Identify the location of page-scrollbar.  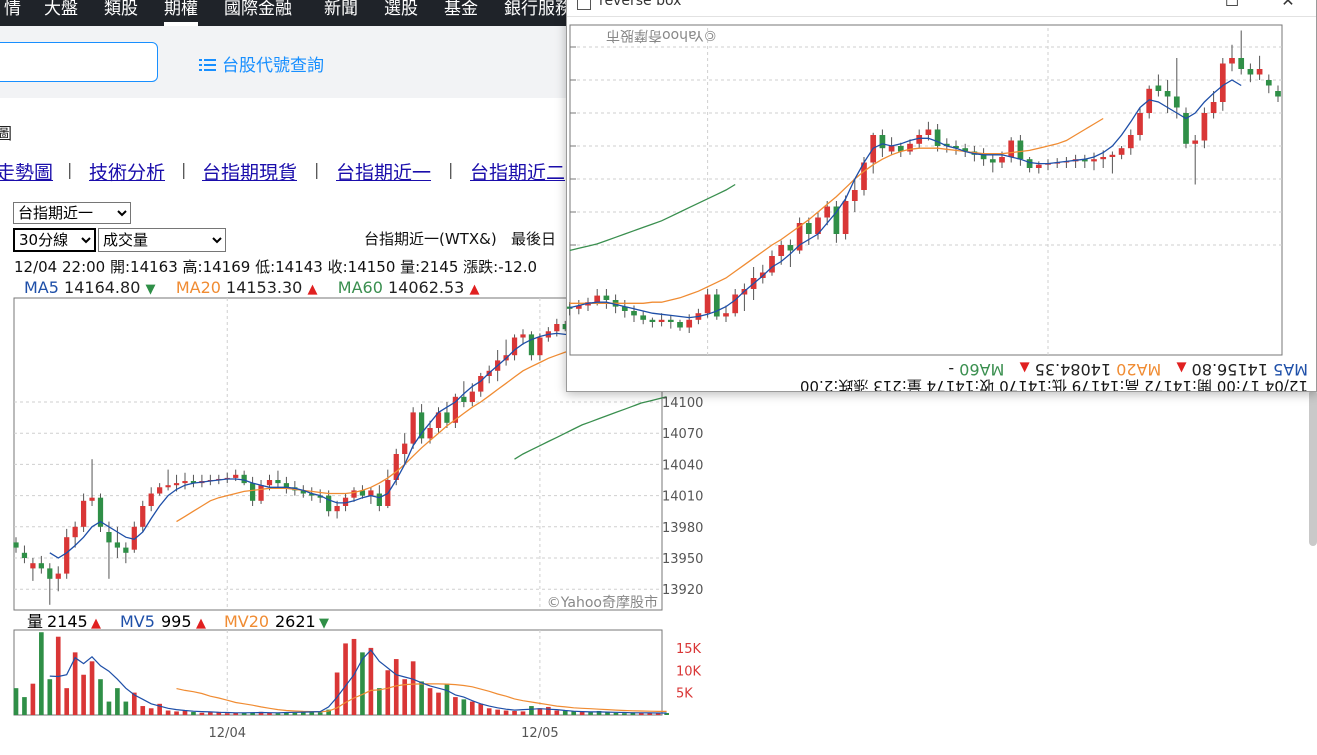
(1313, 468).